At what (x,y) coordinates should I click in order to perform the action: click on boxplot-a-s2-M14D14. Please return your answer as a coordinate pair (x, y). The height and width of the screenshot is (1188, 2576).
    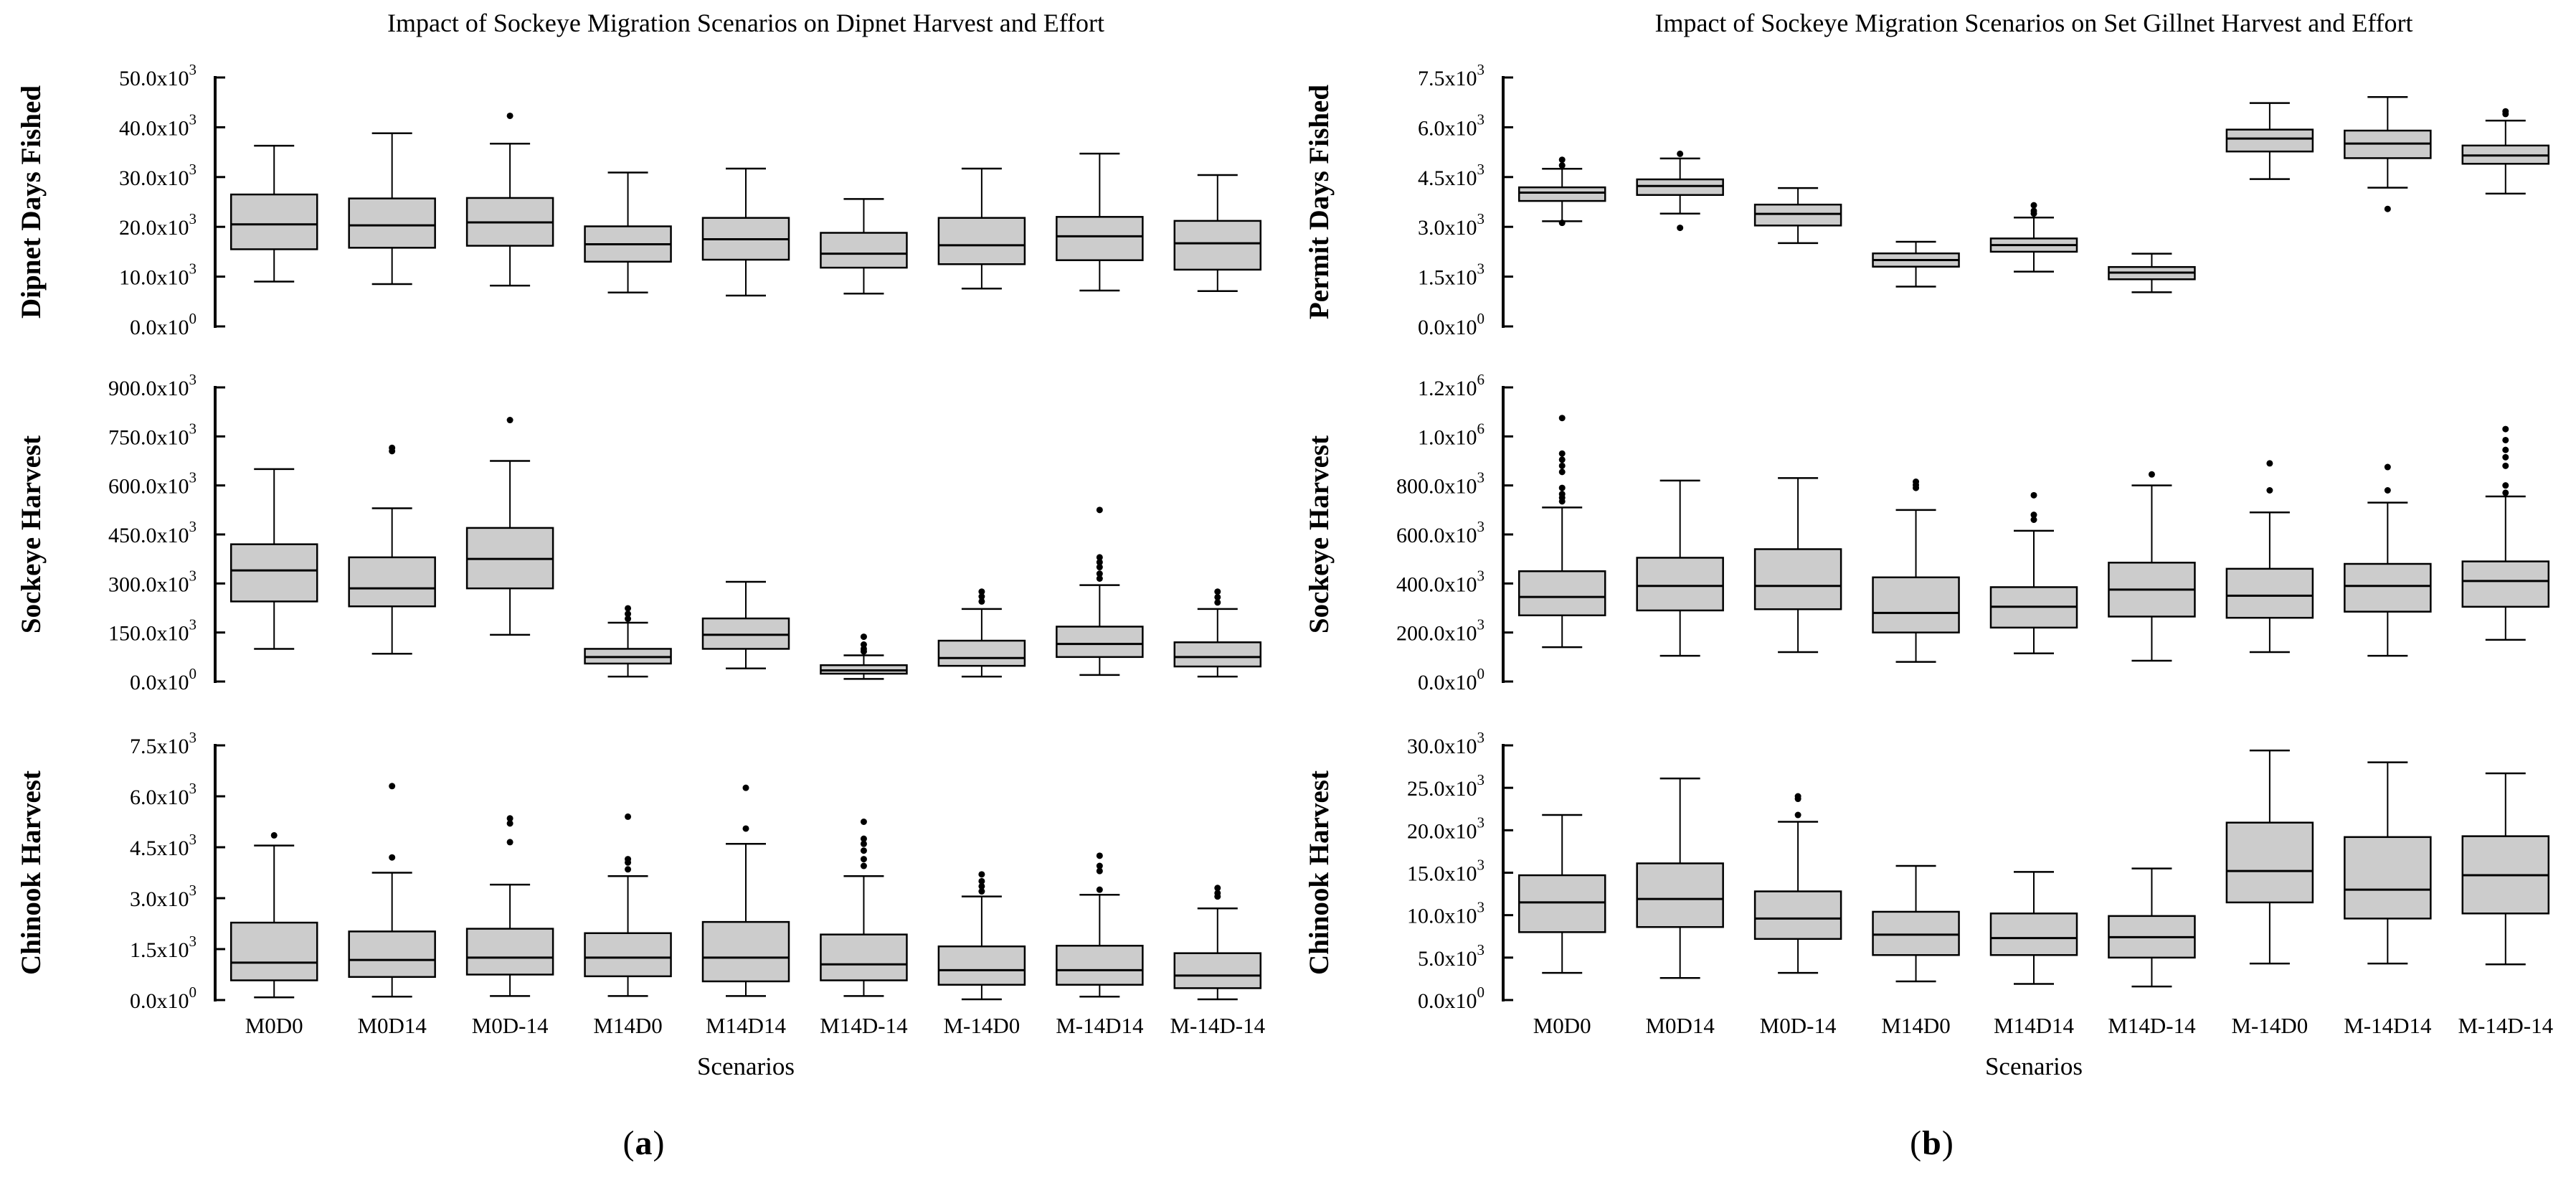
    Looking at the image, I should click on (745, 625).